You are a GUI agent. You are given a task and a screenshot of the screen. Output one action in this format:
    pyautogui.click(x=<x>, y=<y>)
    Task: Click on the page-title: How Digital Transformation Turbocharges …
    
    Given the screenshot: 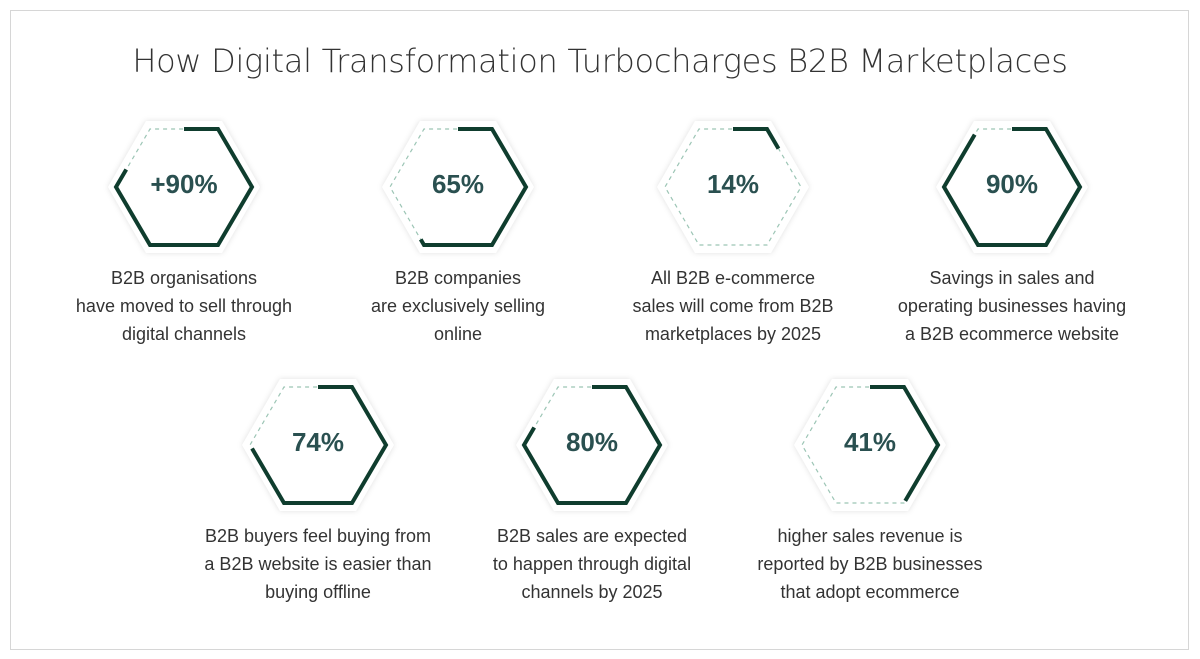 What is the action you would take?
    pyautogui.click(x=600, y=61)
    